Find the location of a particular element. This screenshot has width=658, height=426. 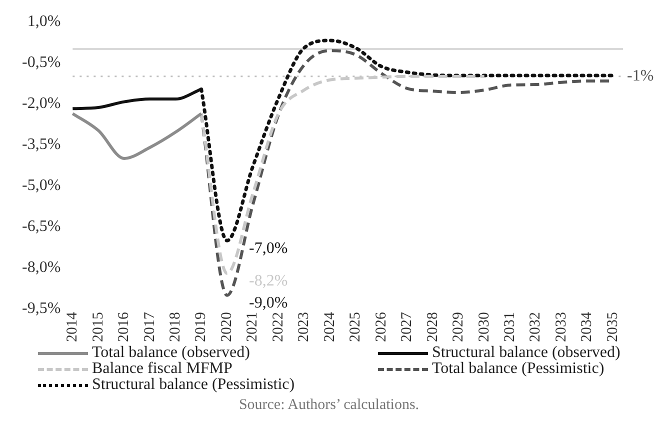

legend-label: Structural balance (Pessimistic) is located at coordinates (193, 384).